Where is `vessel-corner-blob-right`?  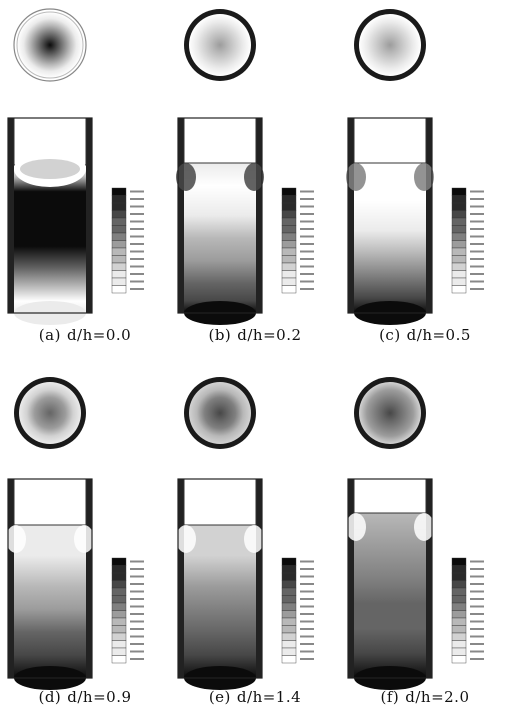 vessel-corner-blob-right is located at coordinates (254, 539).